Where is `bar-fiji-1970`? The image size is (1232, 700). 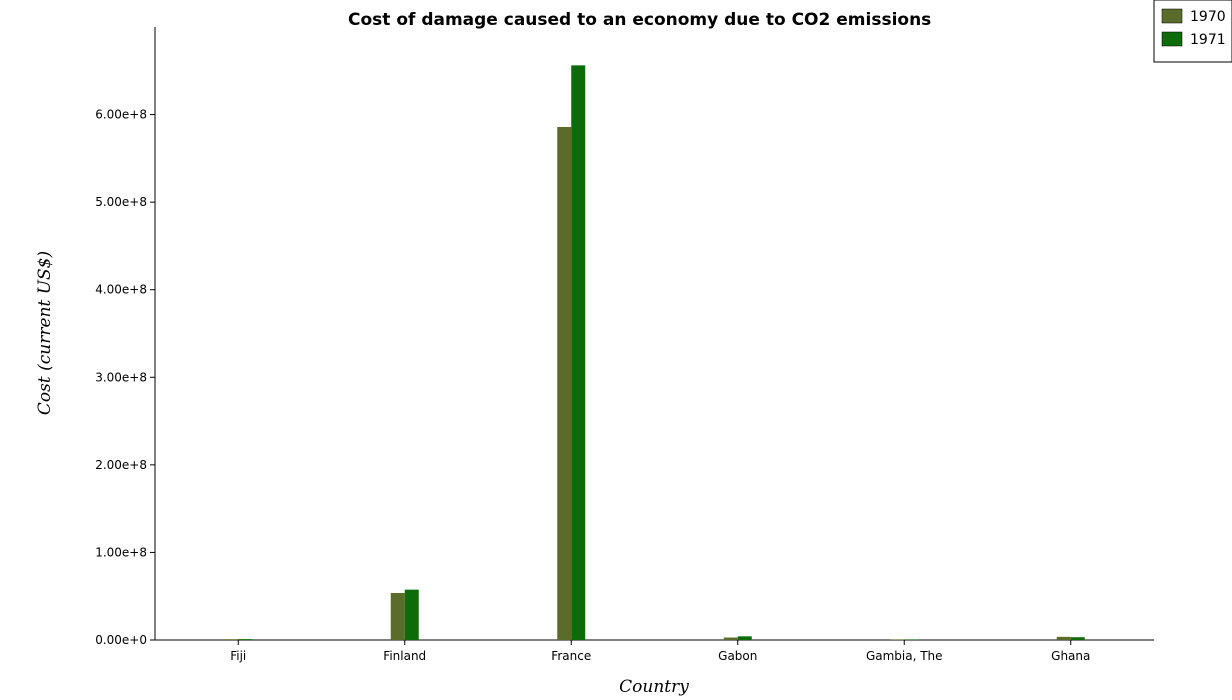 bar-fiji-1970 is located at coordinates (231, 639).